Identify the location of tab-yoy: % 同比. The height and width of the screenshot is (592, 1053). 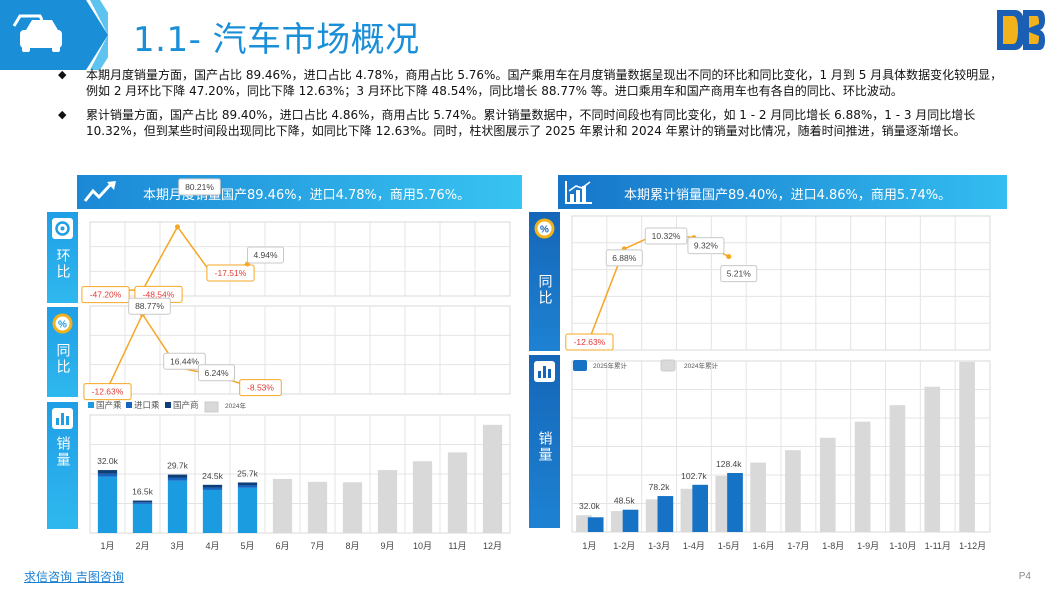
(62, 352).